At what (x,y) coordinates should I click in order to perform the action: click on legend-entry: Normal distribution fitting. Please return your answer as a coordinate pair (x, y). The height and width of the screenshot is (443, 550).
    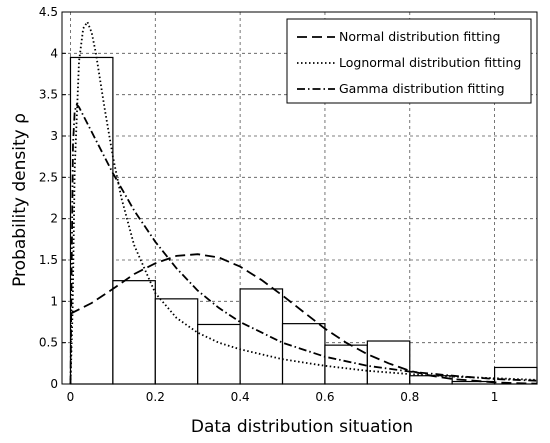
    Looking at the image, I should click on (419, 36).